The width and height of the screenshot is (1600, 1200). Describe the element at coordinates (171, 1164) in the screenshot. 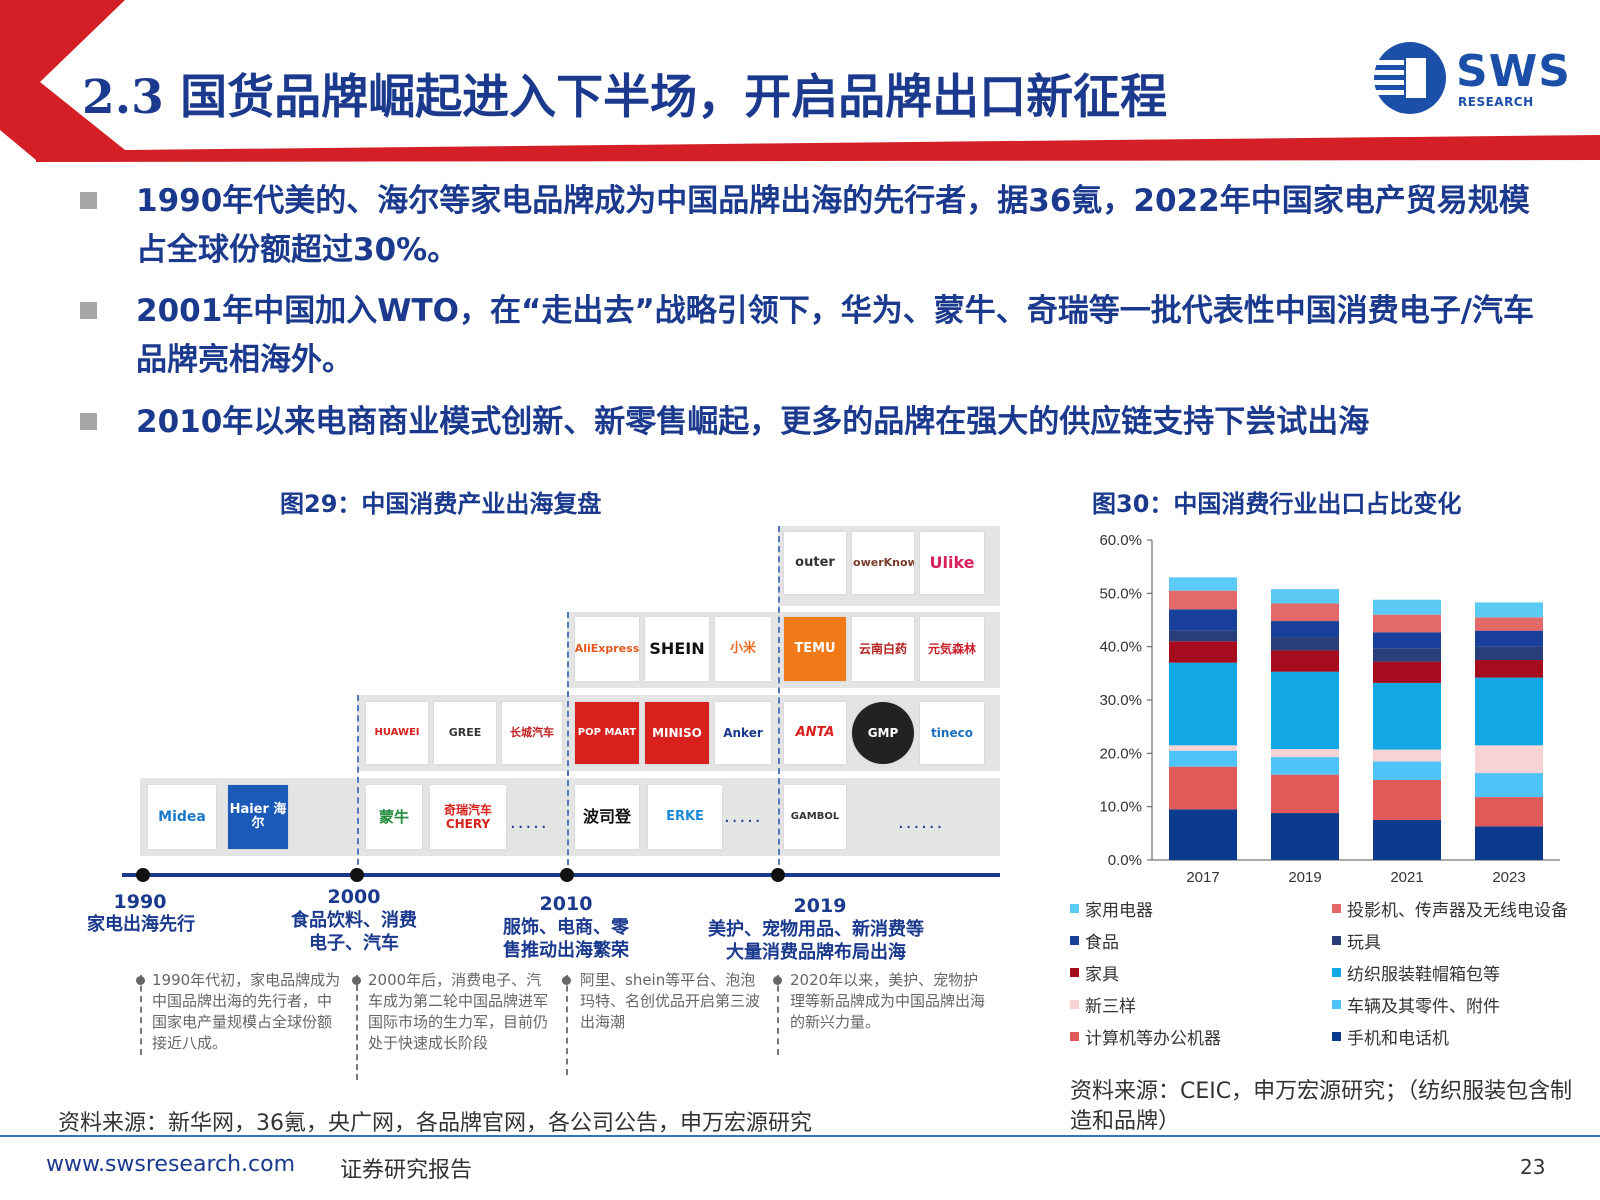

I see `footer-url: www.swsresearch.com` at that location.